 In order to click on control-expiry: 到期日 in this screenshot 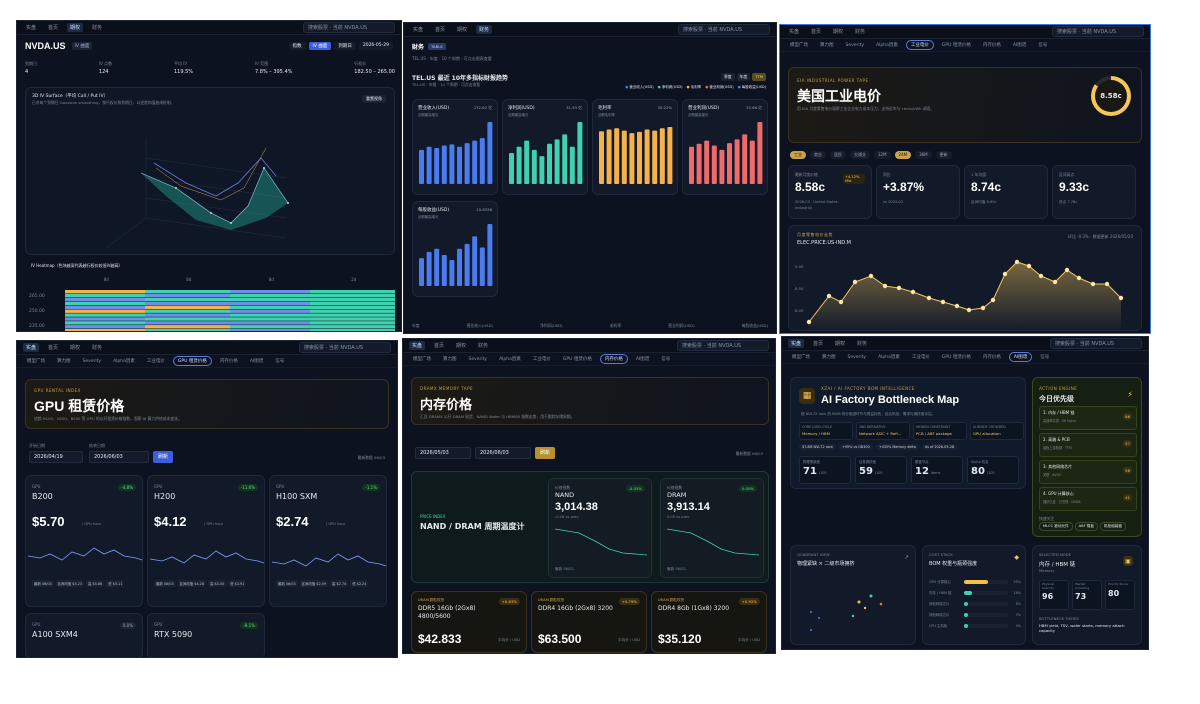, I will do `click(345, 46)`.